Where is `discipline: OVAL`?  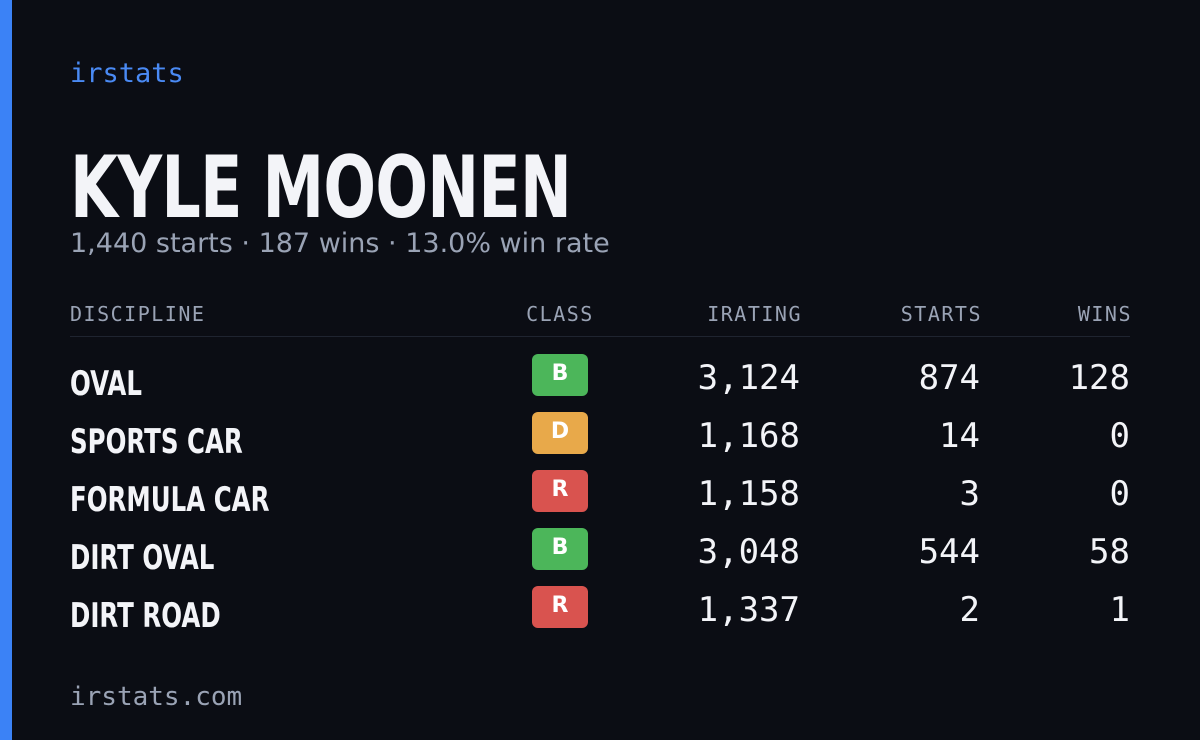
discipline: OVAL is located at coordinates (106, 384).